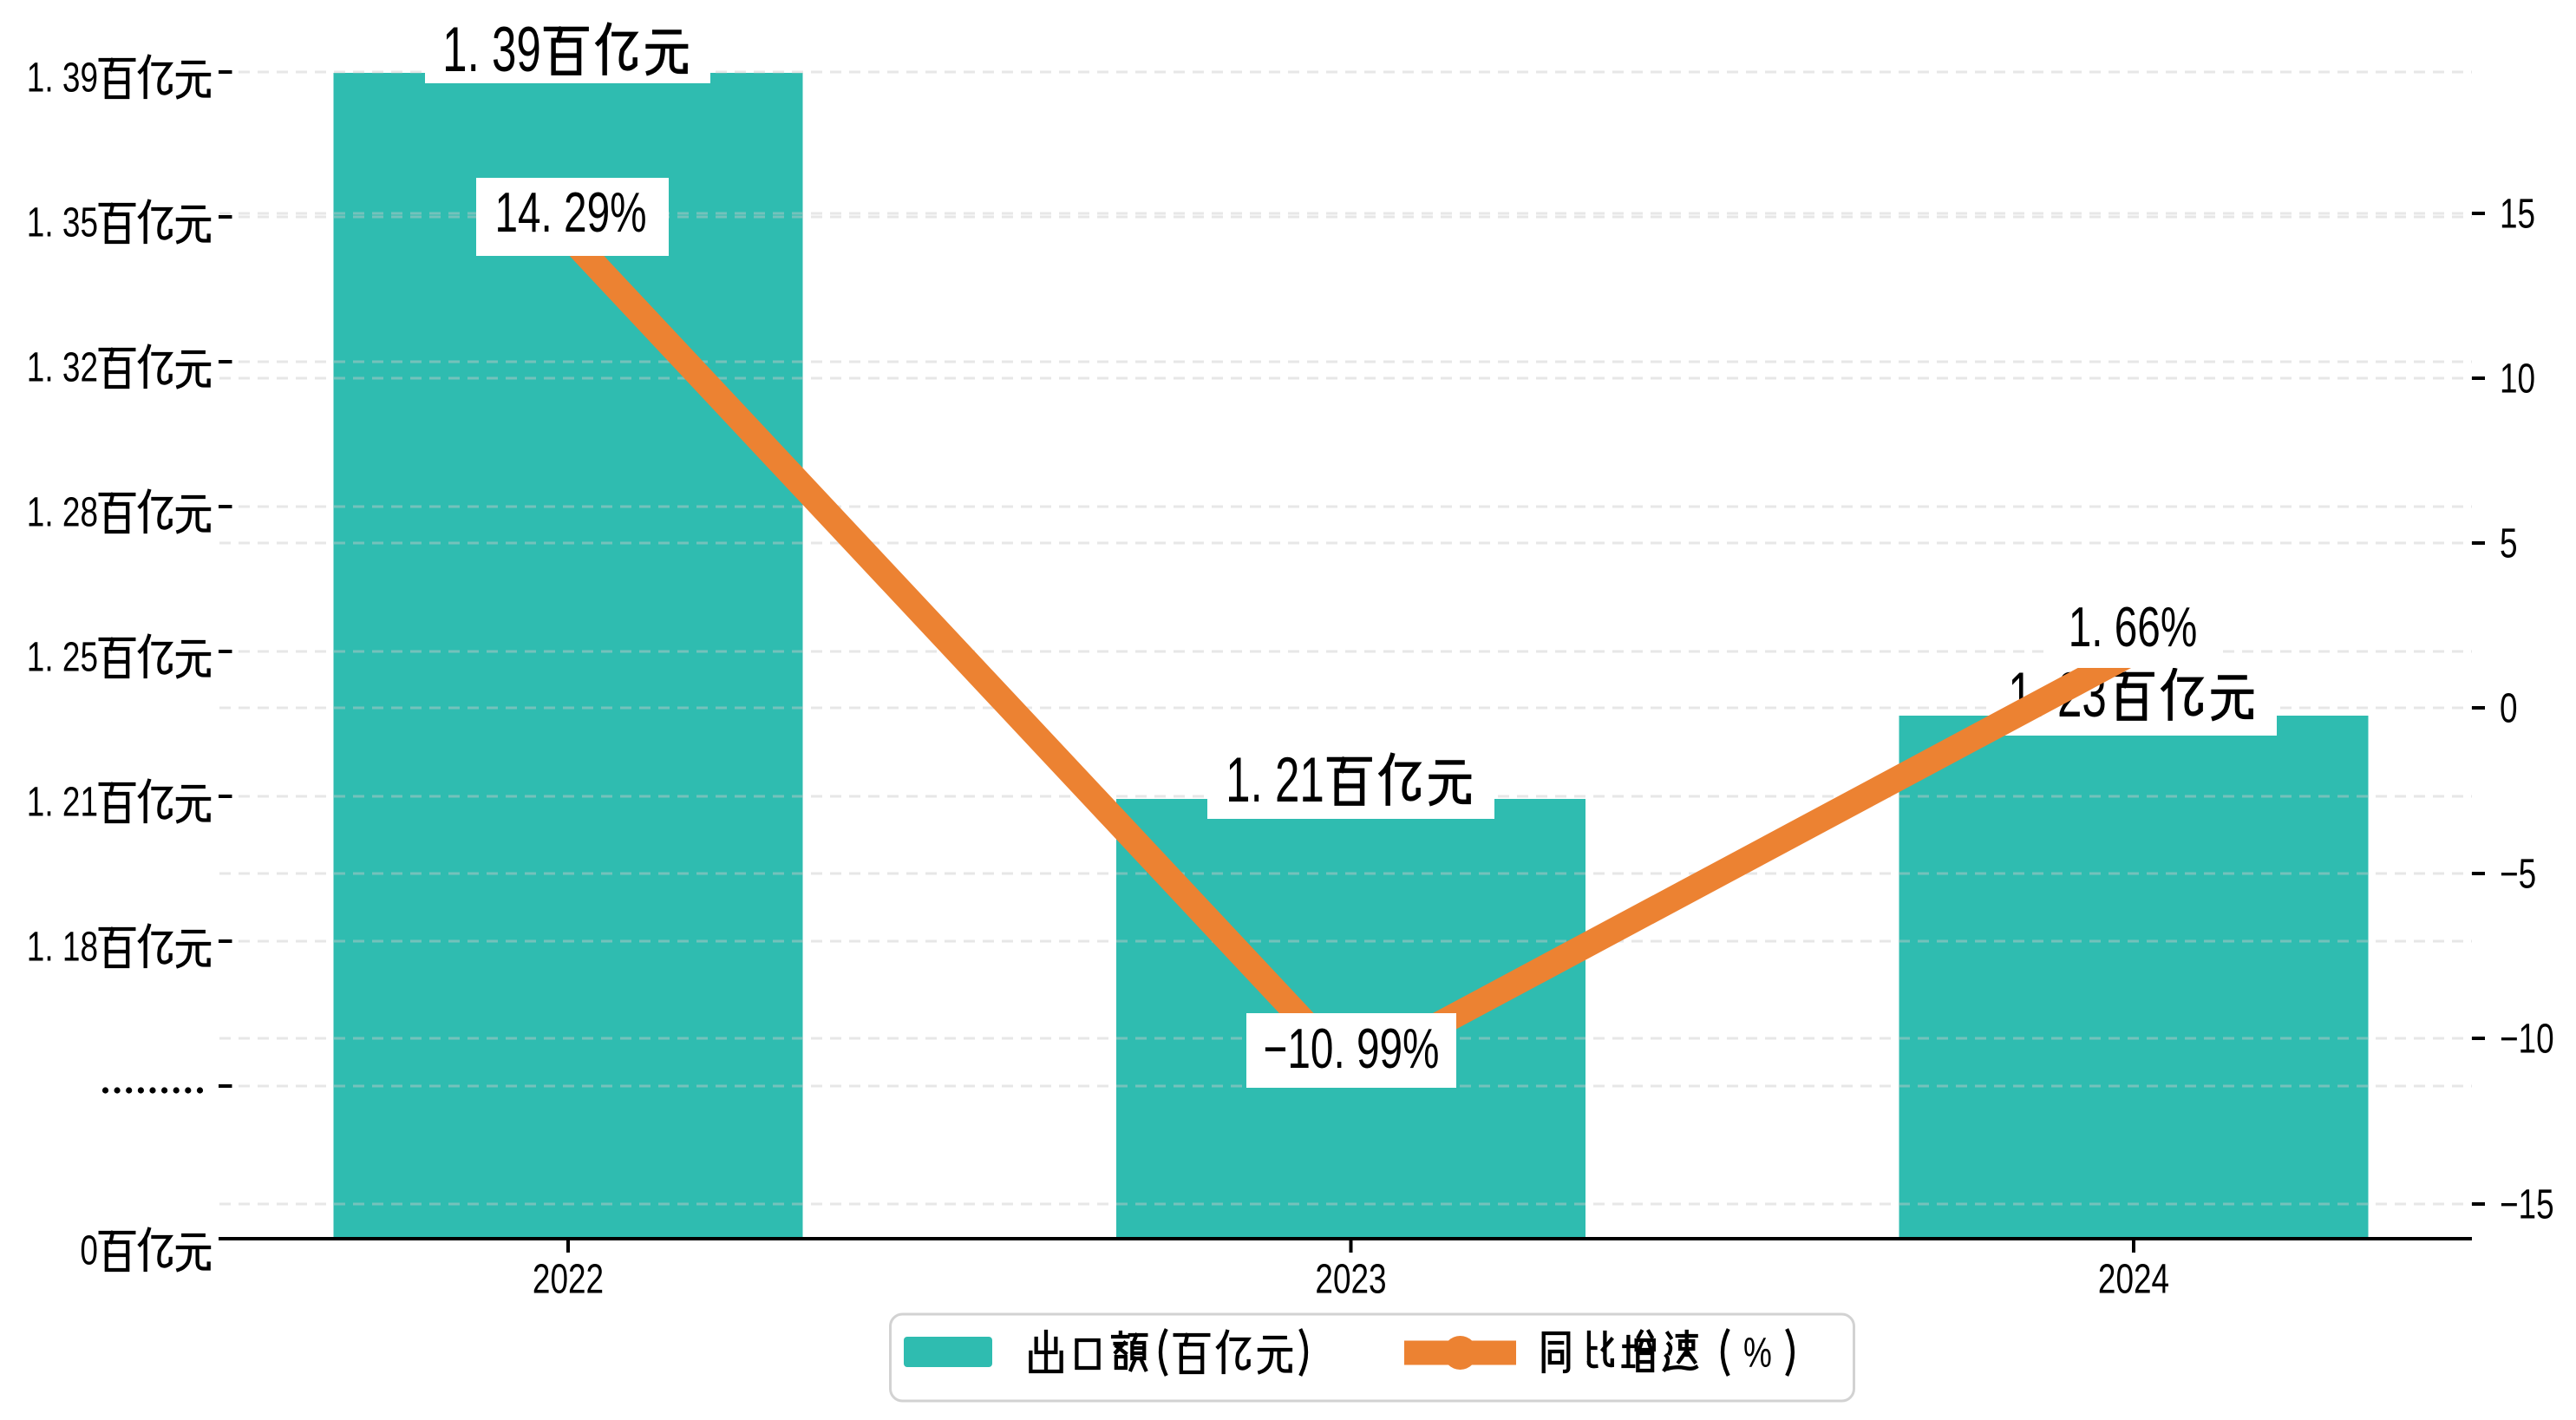 The height and width of the screenshot is (1420, 2576). What do you see at coordinates (2527, 1204) in the screenshot?
I see `svg-text: −15` at bounding box center [2527, 1204].